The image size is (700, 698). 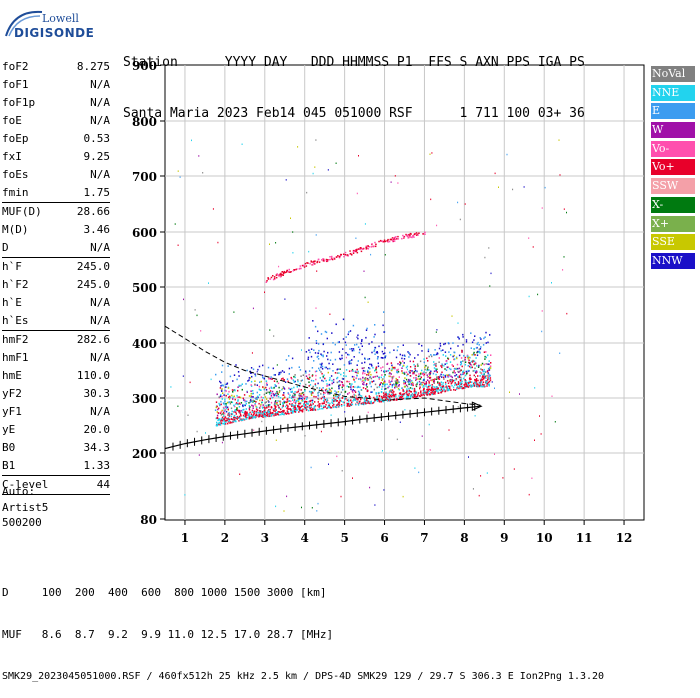 What do you see at coordinates (22, 522) in the screenshot?
I see `auto-version: 500200` at bounding box center [22, 522].